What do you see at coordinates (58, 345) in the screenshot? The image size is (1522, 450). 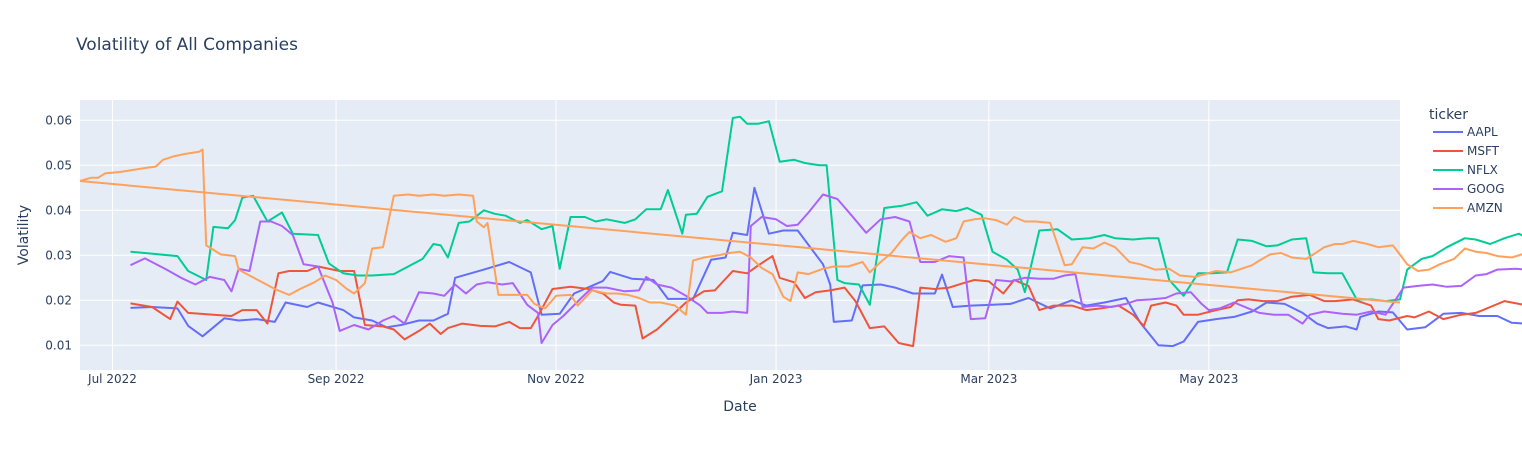 I see `y-tick-label: 0.01` at bounding box center [58, 345].